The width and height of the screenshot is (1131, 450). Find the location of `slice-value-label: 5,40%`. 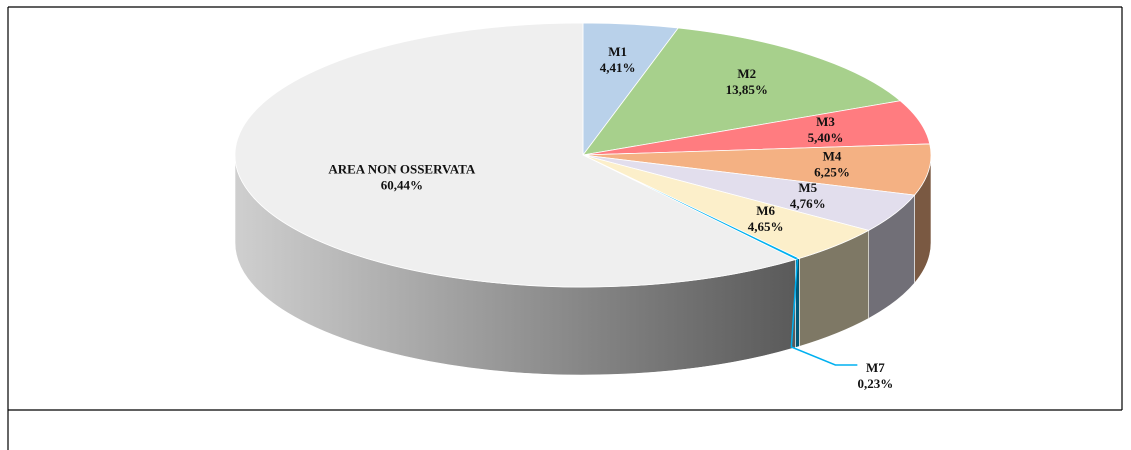

slice-value-label: 5,40% is located at coordinates (826, 137).